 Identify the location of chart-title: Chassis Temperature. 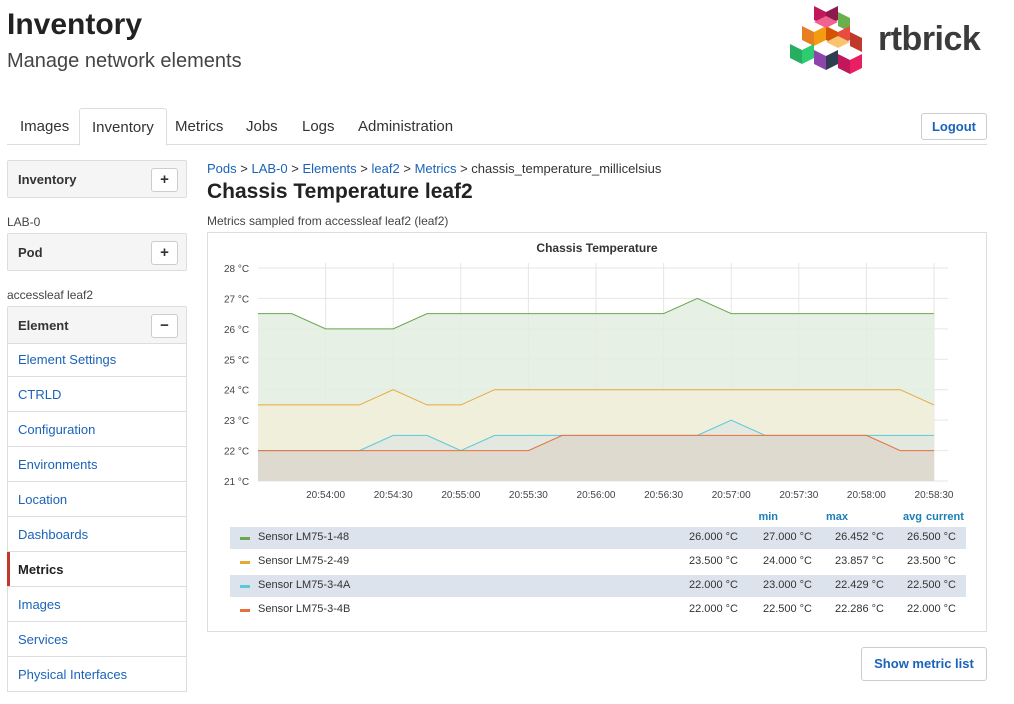
(596, 248).